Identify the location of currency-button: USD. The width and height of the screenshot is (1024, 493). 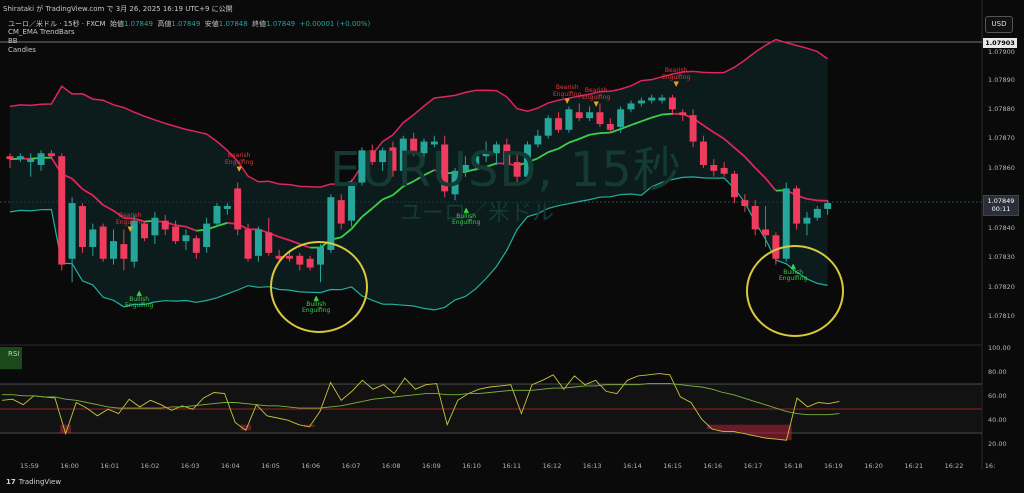
(999, 24).